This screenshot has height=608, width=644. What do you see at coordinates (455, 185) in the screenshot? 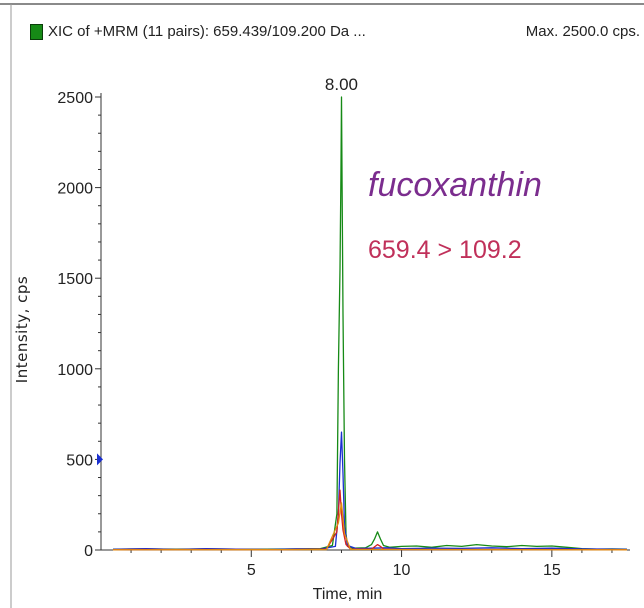
I see `compound-annotation: fucoxanthin` at bounding box center [455, 185].